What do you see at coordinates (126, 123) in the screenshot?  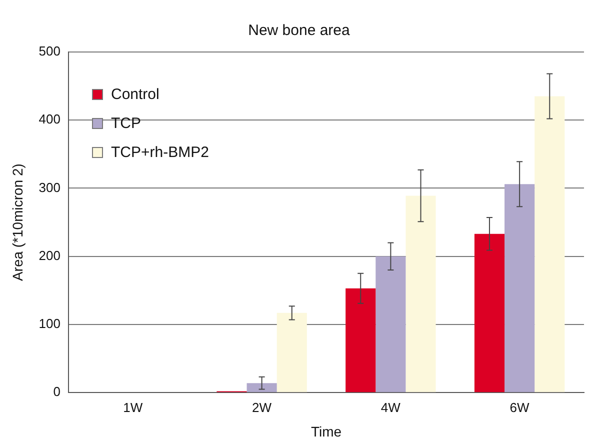 I see `legend-label: TCP` at bounding box center [126, 123].